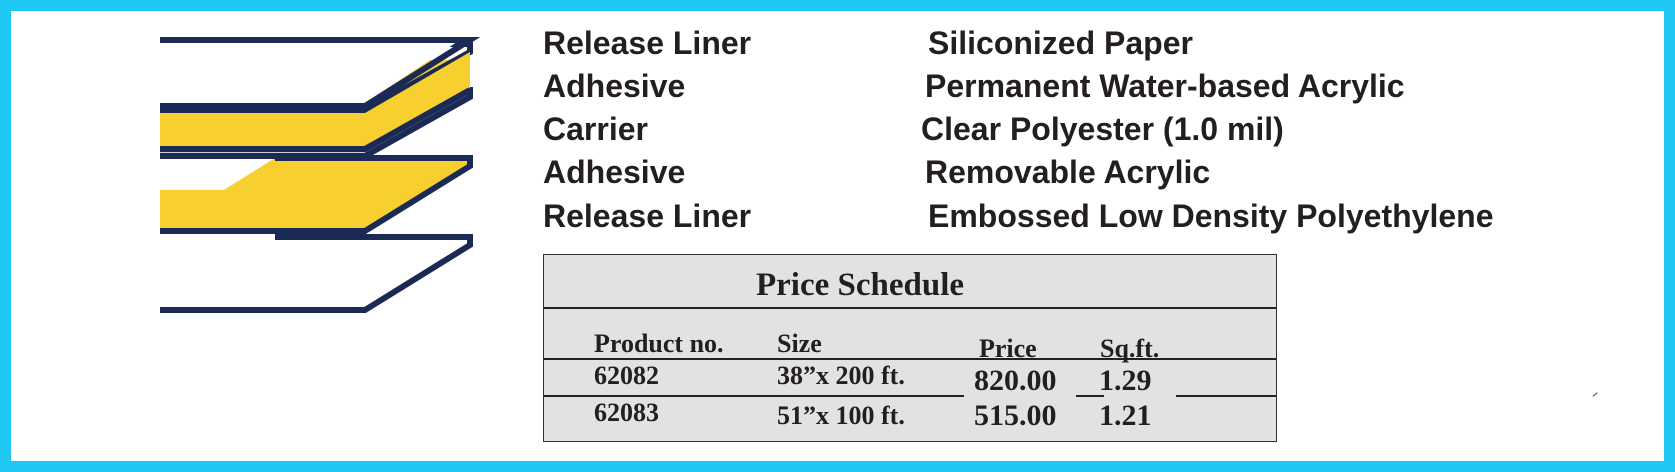  I want to click on cell-product-no: 62083, so click(626, 412).